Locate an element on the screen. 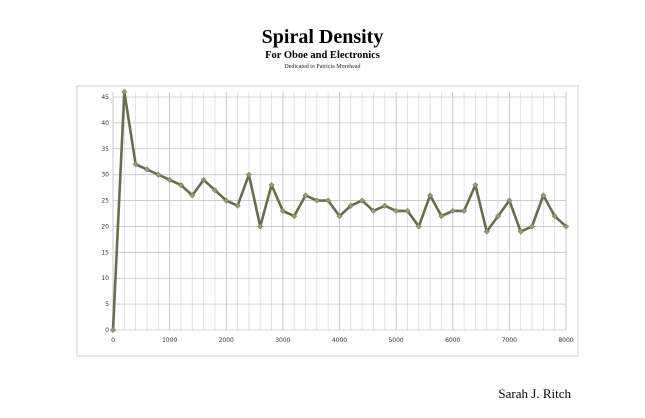 Image resolution: width=645 pixels, height=418 pixels. x-tick-label: 3000 is located at coordinates (282, 340).